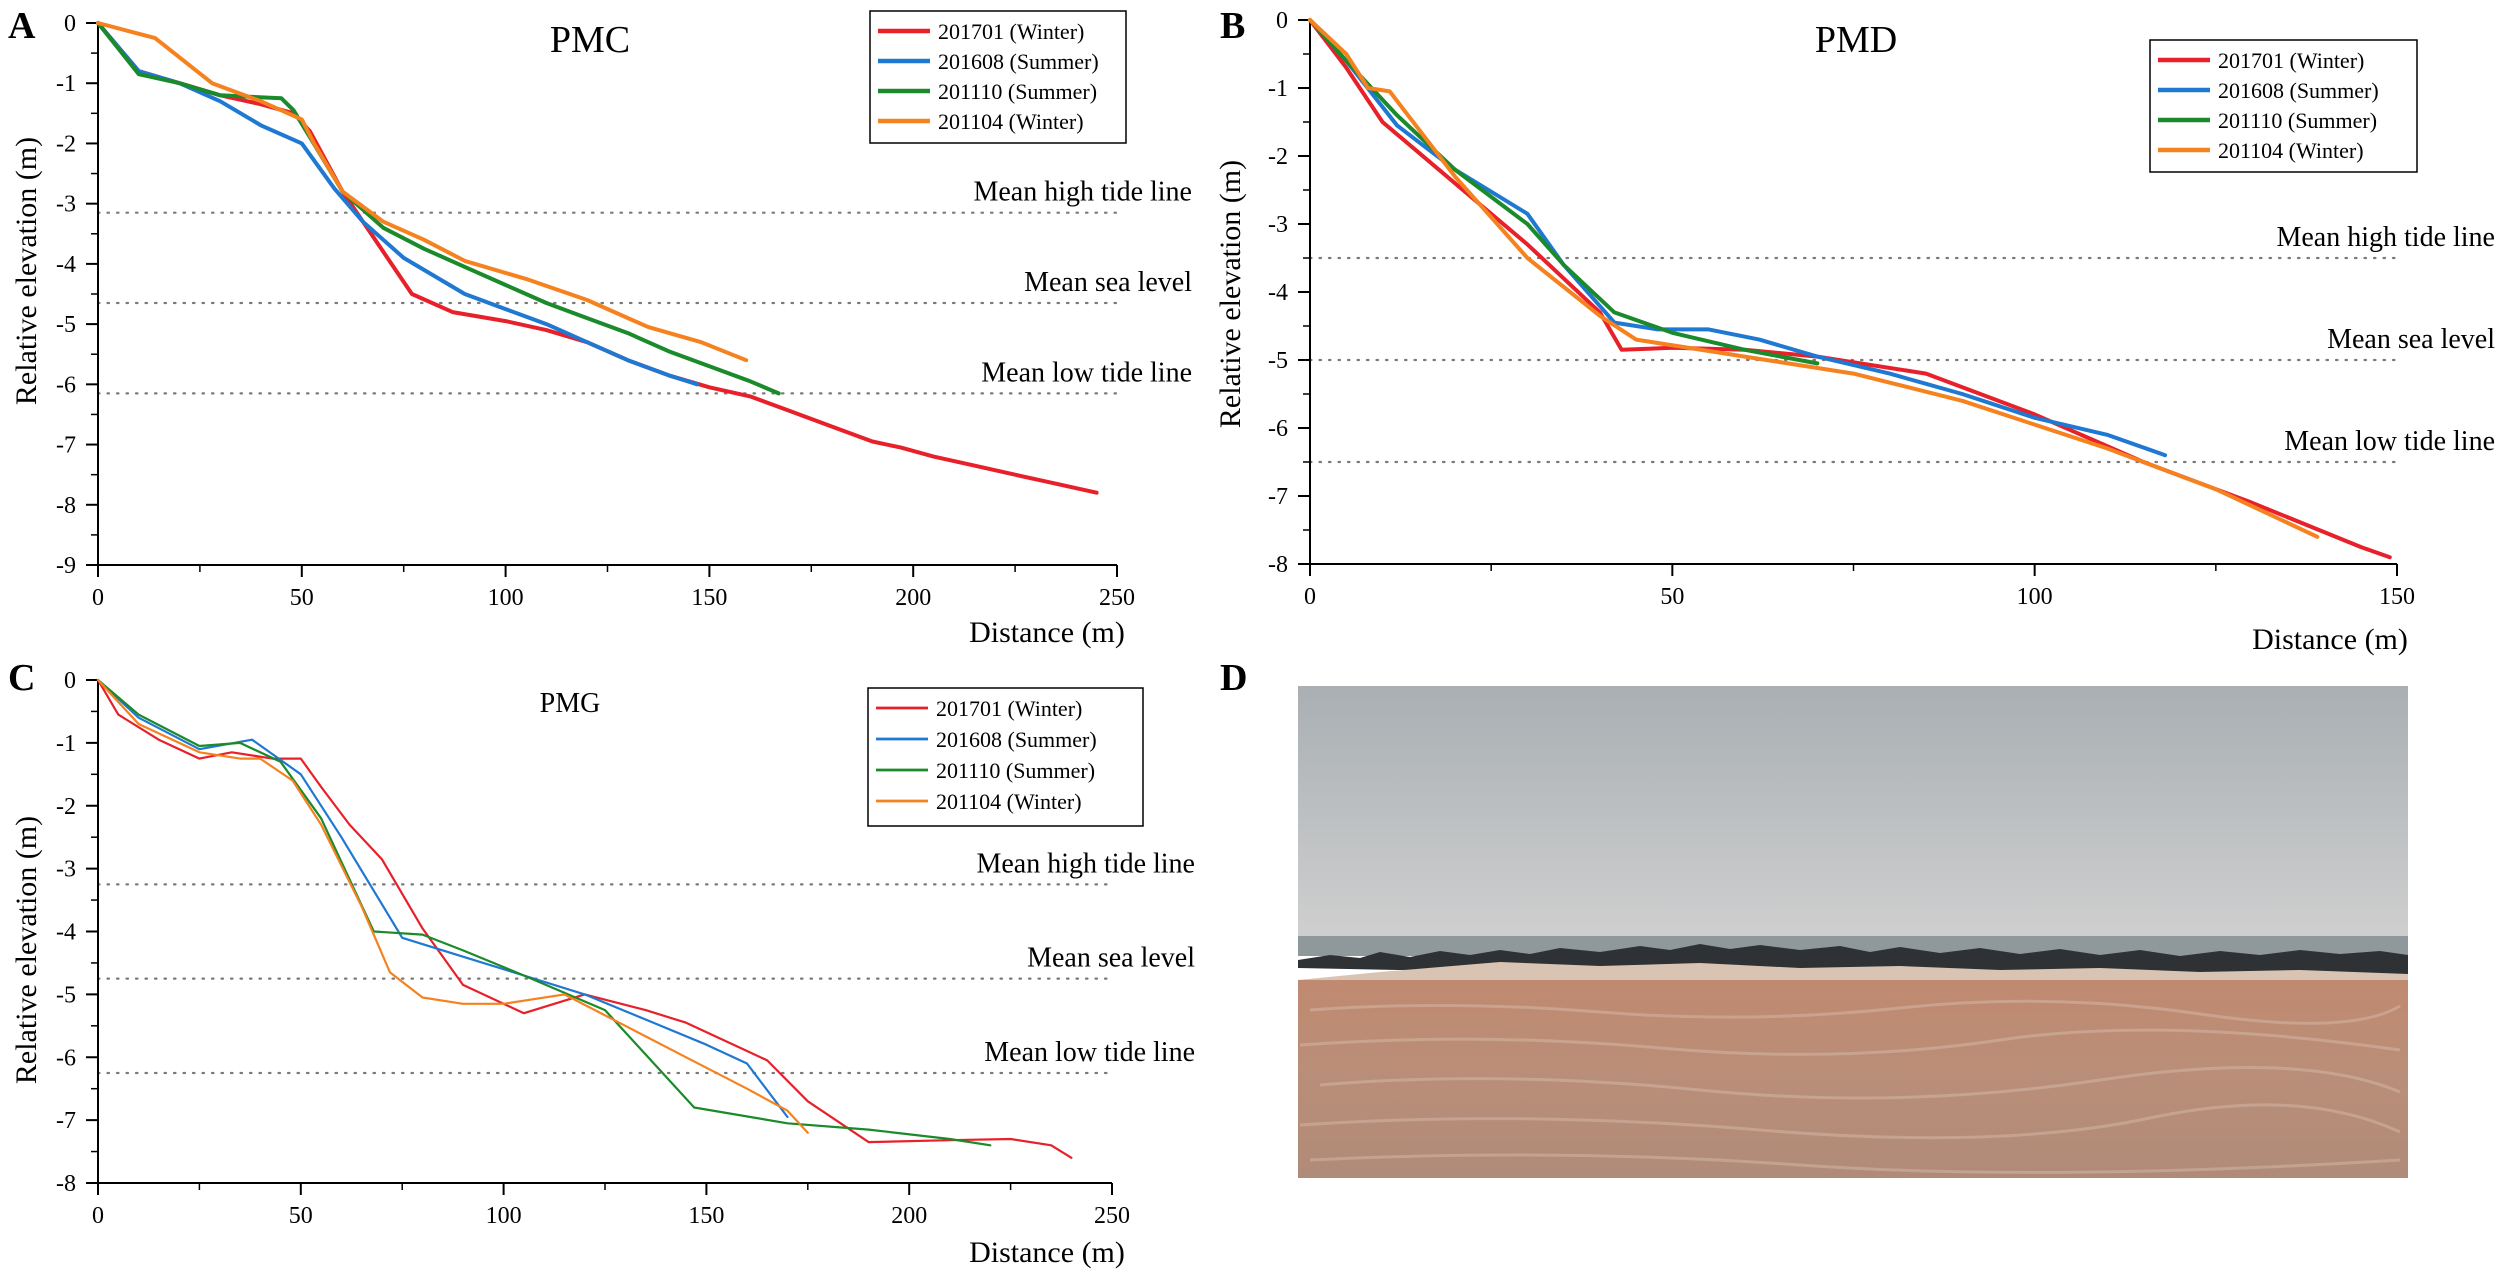  Describe the element at coordinates (26, 950) in the screenshot. I see `panel-c-ylabel: Relative elevation (m)` at that location.